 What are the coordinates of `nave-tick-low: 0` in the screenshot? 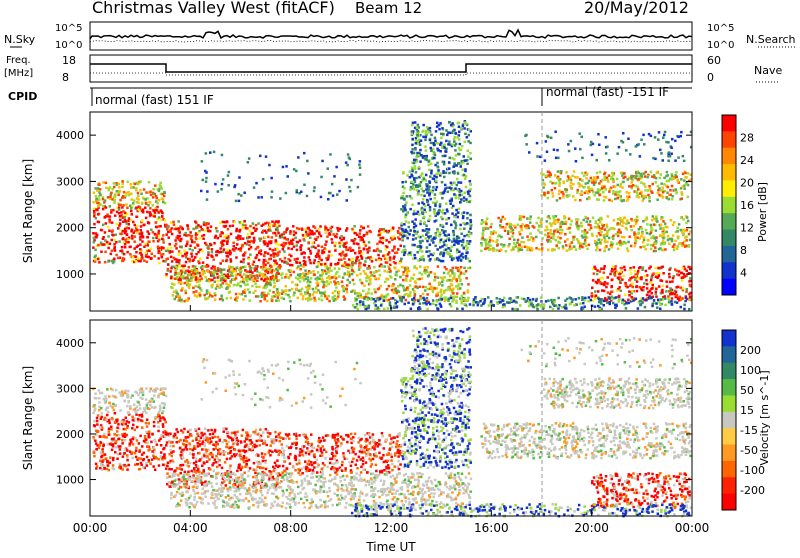 It's located at (710, 77).